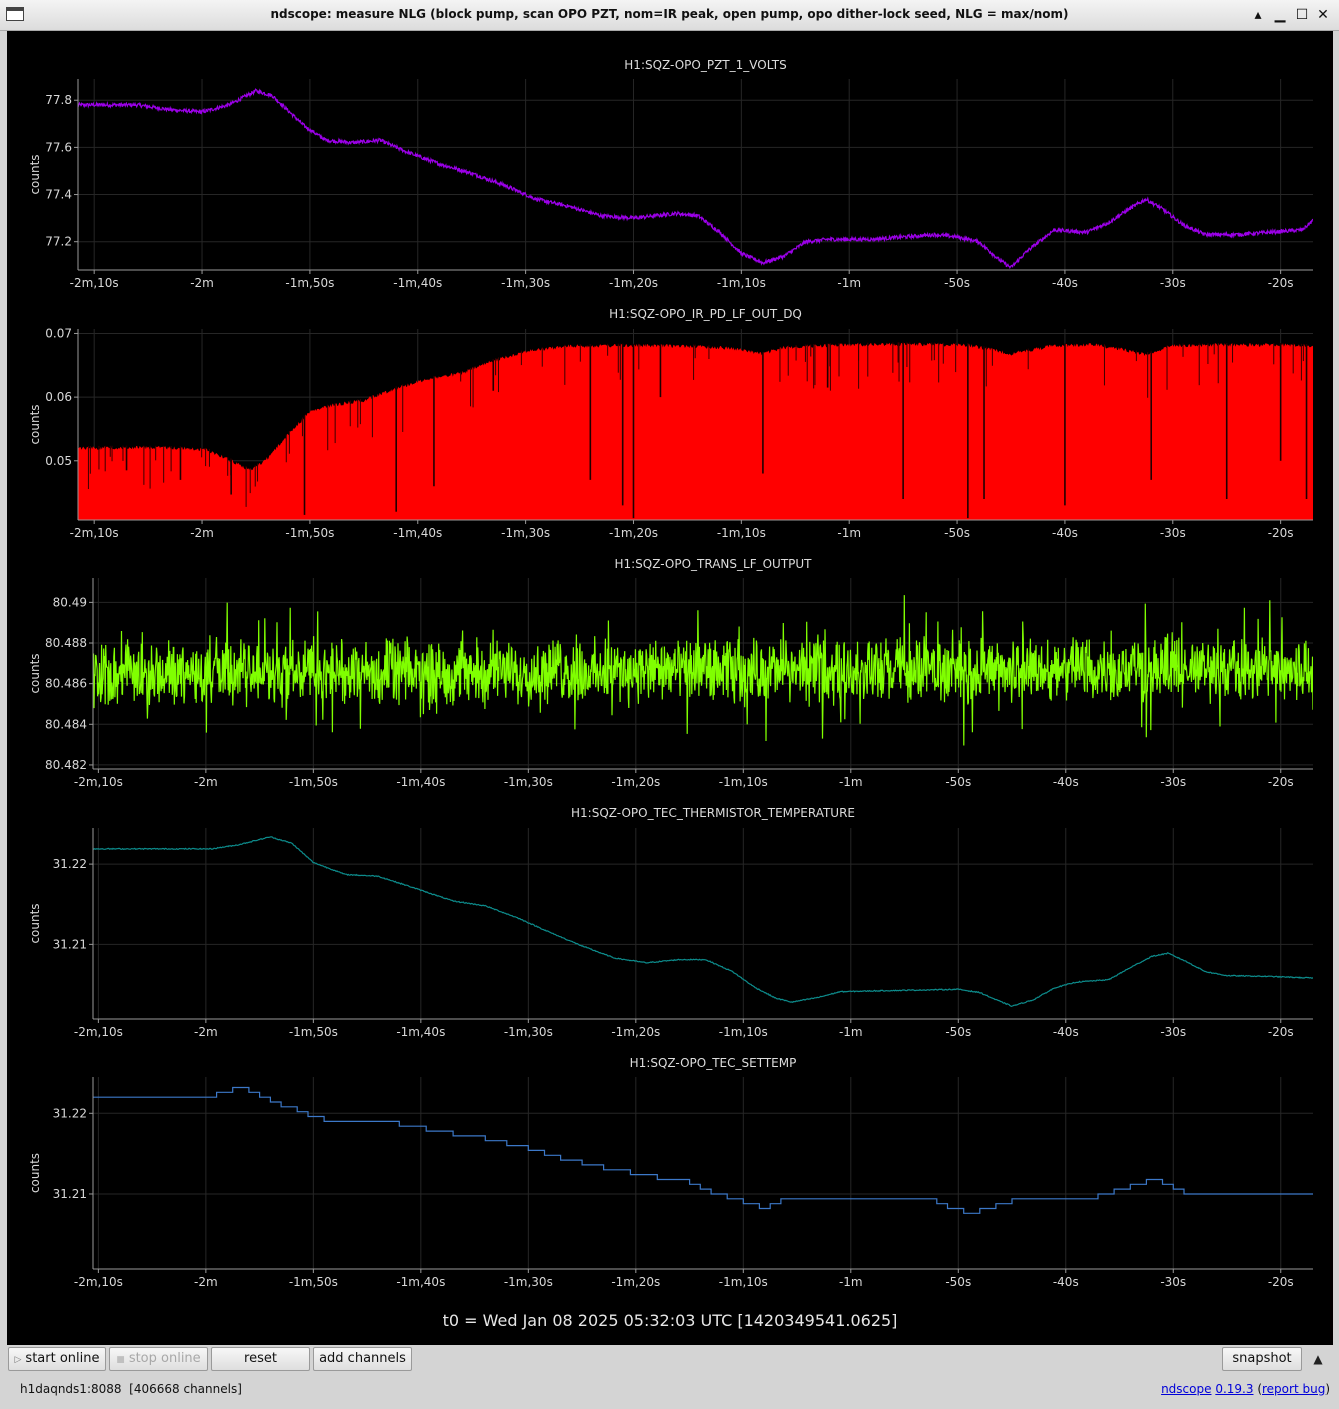  What do you see at coordinates (260, 1359) in the screenshot?
I see `reset-button: reset` at bounding box center [260, 1359].